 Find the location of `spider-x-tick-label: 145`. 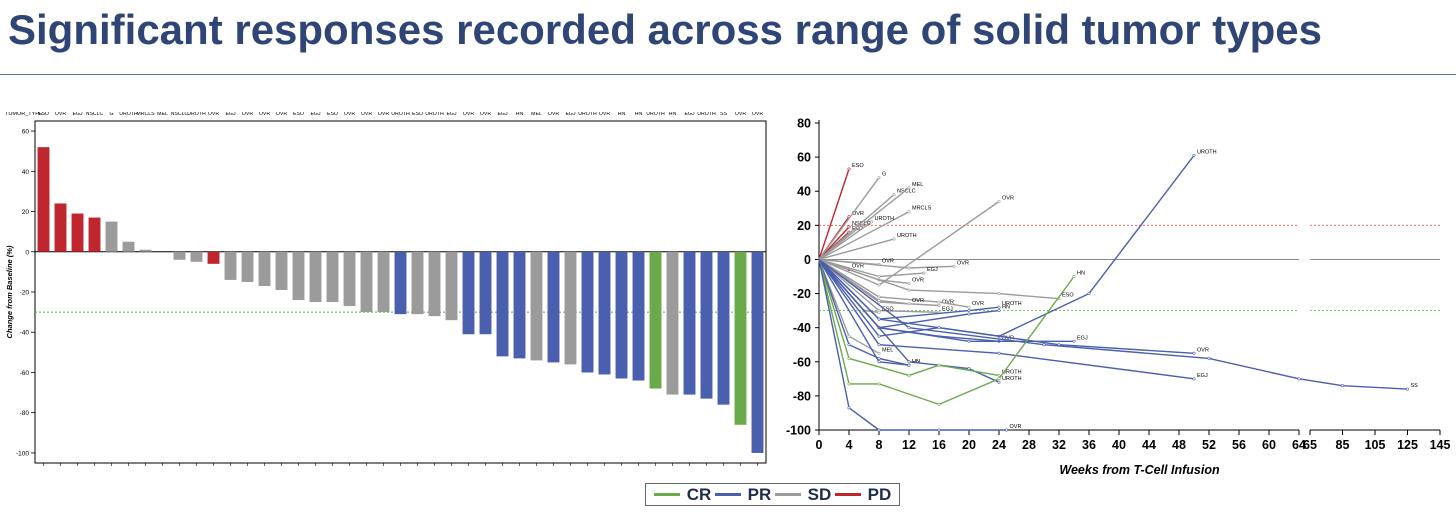

spider-x-tick-label: 145 is located at coordinates (1440, 445).